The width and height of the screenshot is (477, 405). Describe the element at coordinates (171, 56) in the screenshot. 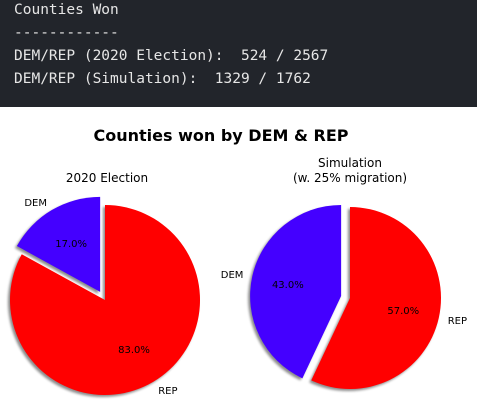

I see `console-line: DEM/REP (2020 Election): 524 / 2567` at that location.